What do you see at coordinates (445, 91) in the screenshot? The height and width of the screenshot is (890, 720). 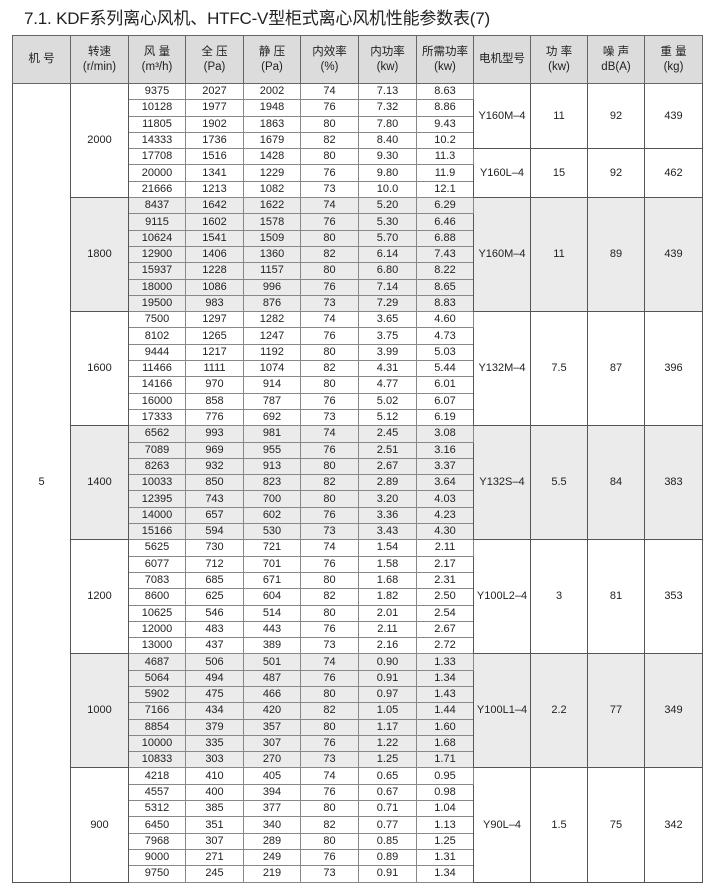 I see `data-cell: 8.63` at bounding box center [445, 91].